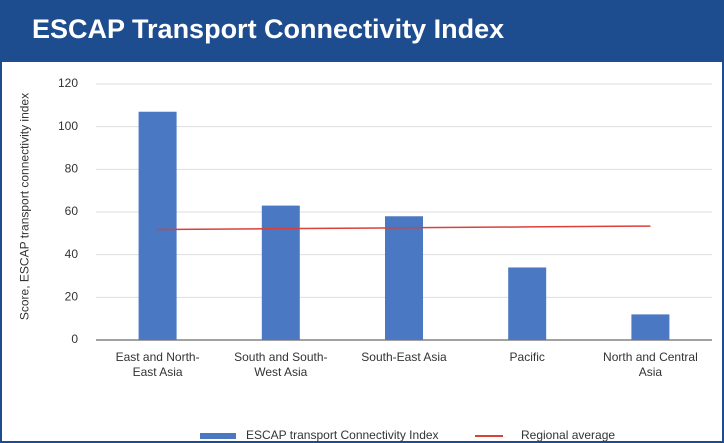 The height and width of the screenshot is (443, 724). Describe the element at coordinates (404, 357) in the screenshot. I see `x-tick-label: South-East Asia` at that location.